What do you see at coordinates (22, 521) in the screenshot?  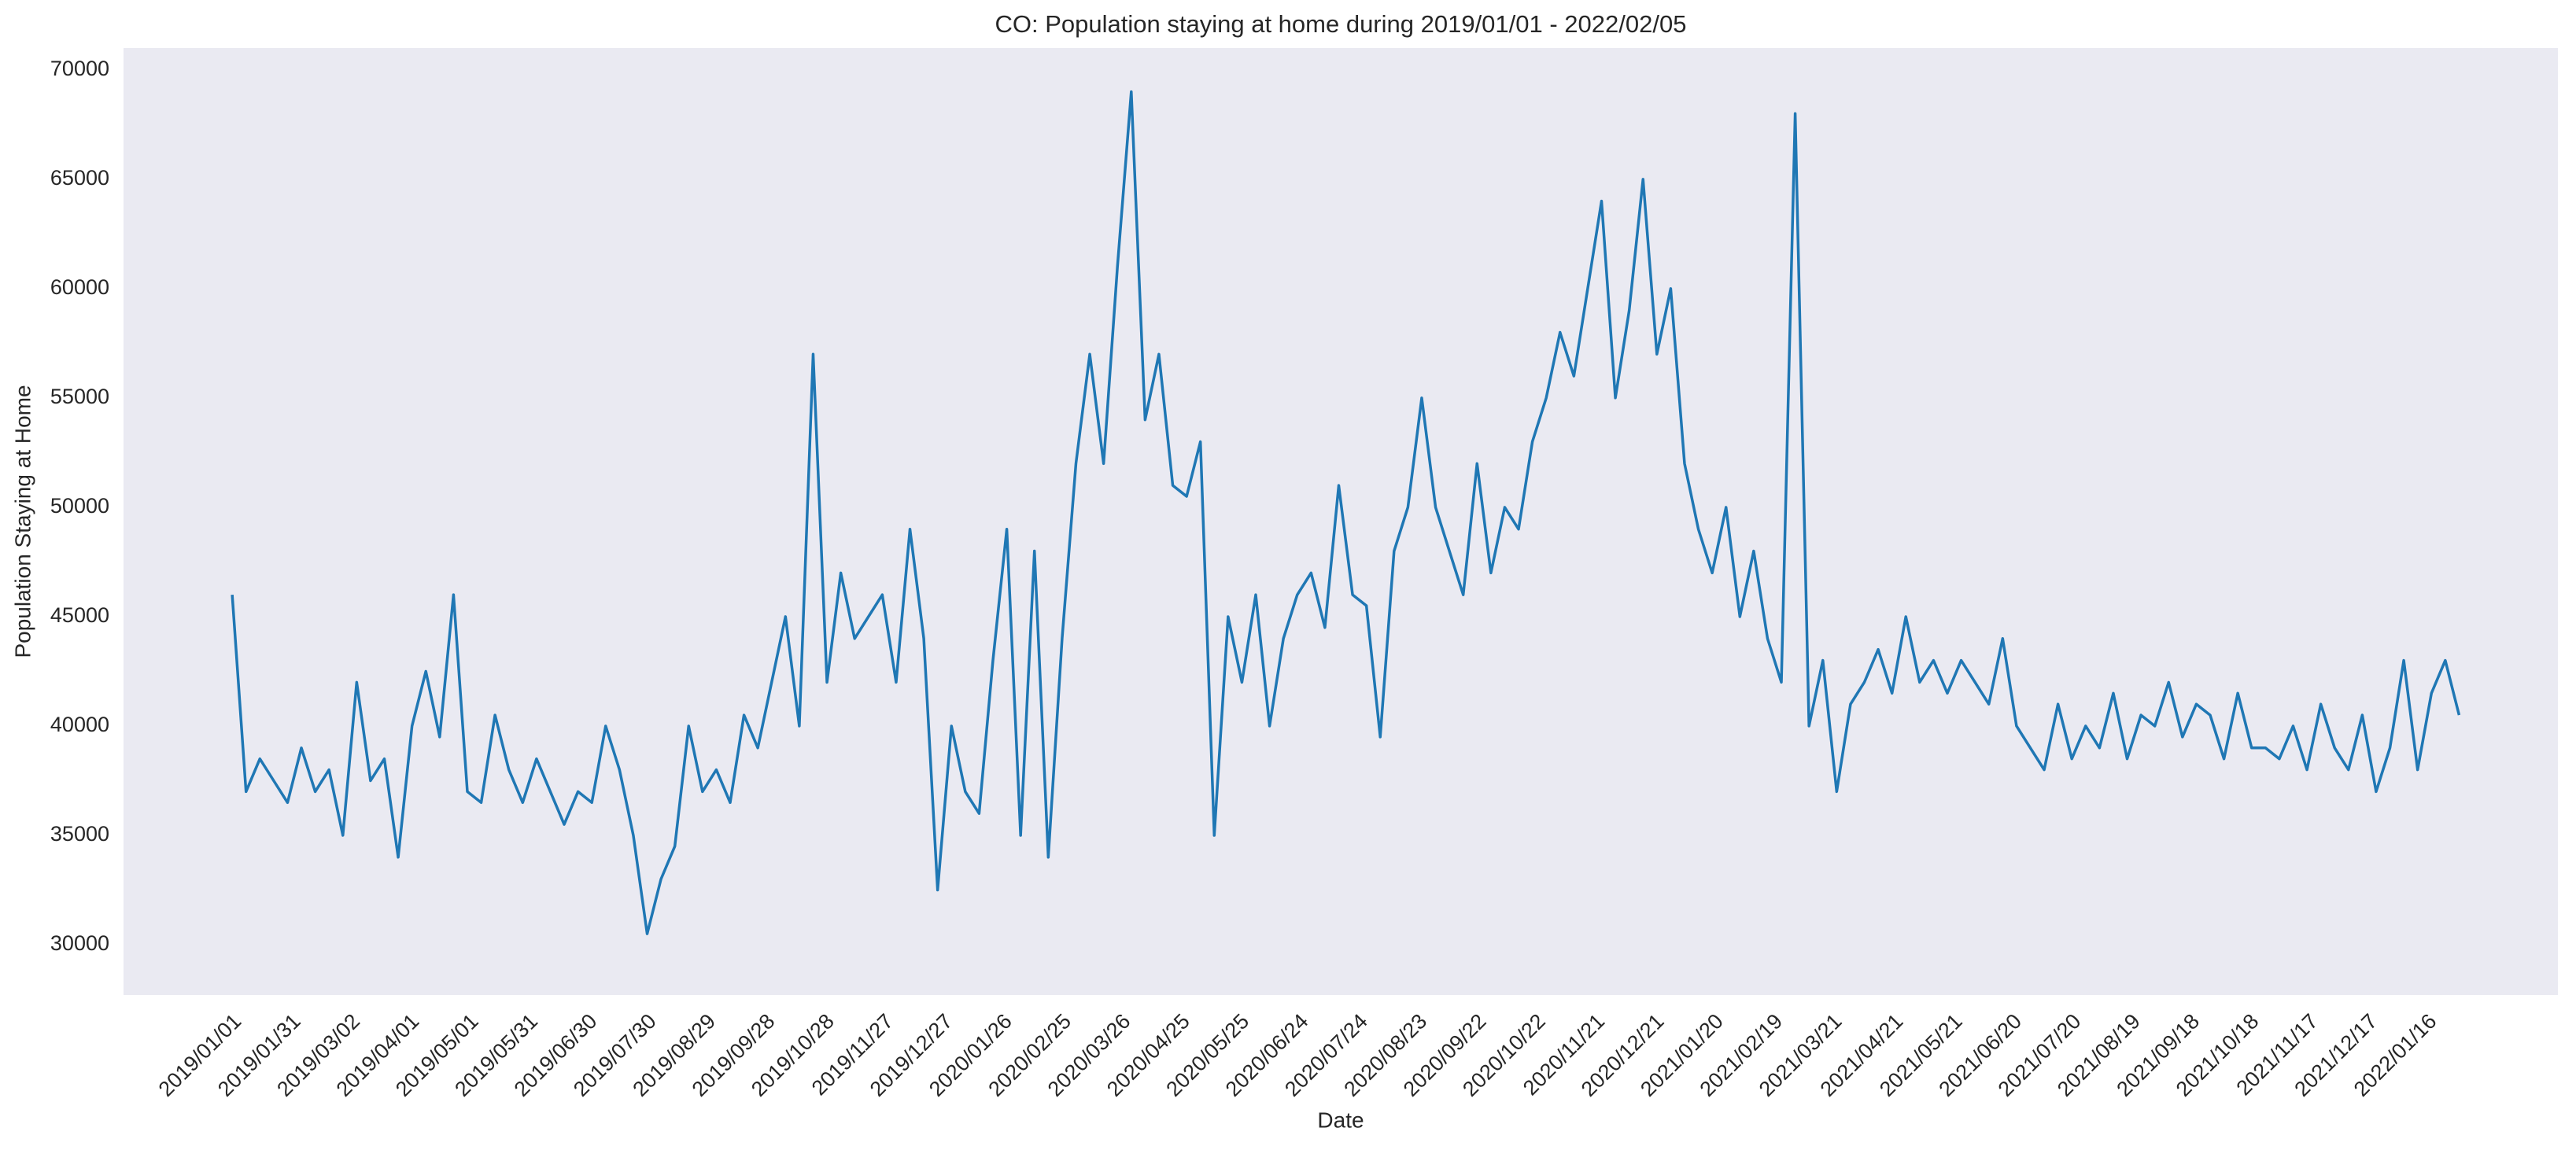 I see `y-axis-label: Population Staying at Home` at bounding box center [22, 521].